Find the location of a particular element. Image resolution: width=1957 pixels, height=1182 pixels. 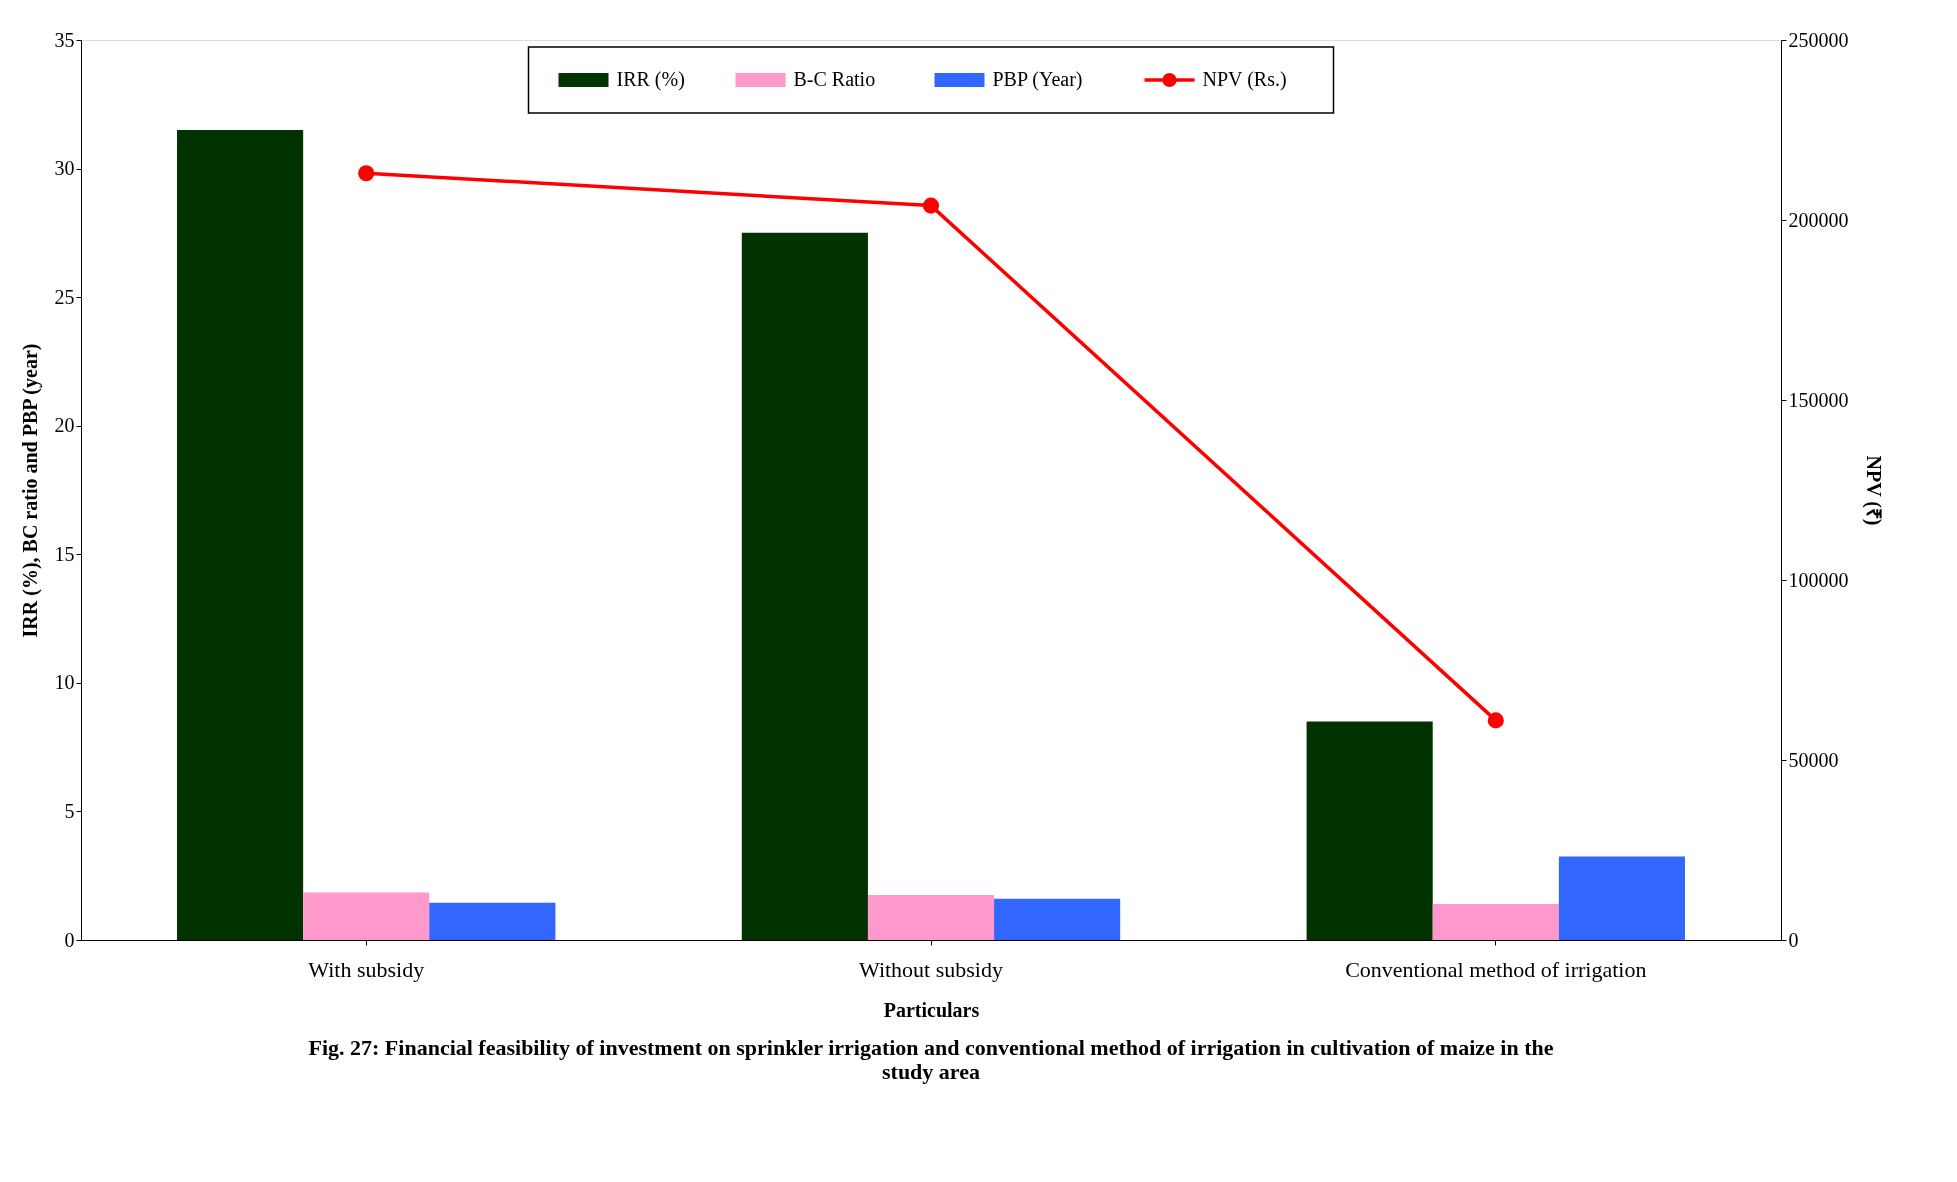

x-tick-label: With subsidy is located at coordinates (366, 969).